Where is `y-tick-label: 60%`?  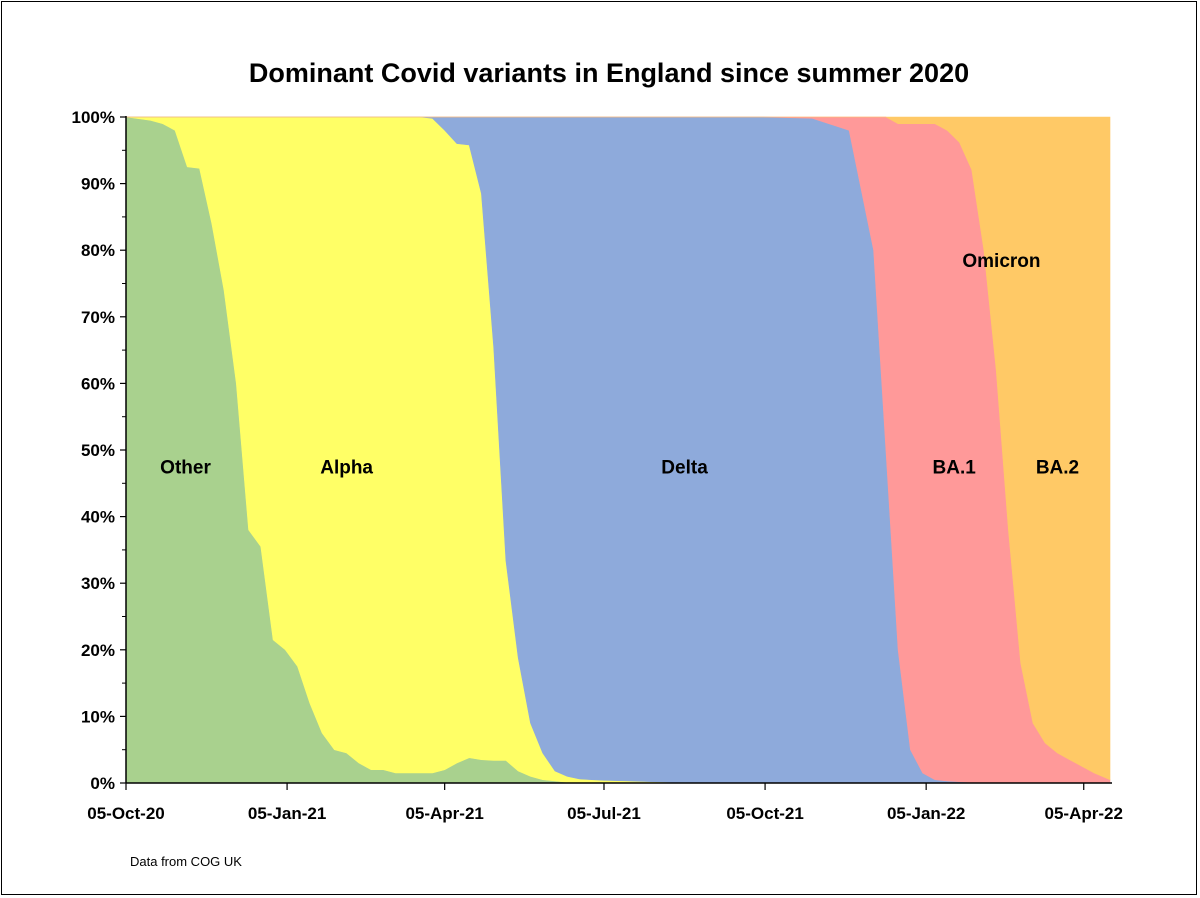
y-tick-label: 60% is located at coordinates (98, 383).